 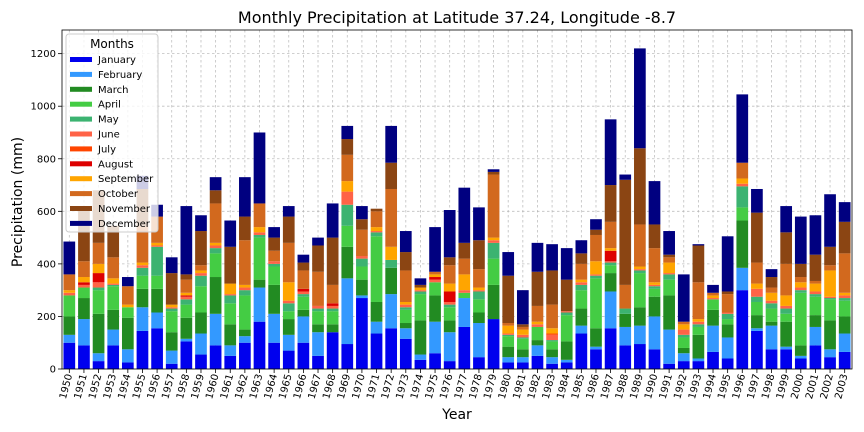 I want to click on legend-box, so click(x=112, y=133).